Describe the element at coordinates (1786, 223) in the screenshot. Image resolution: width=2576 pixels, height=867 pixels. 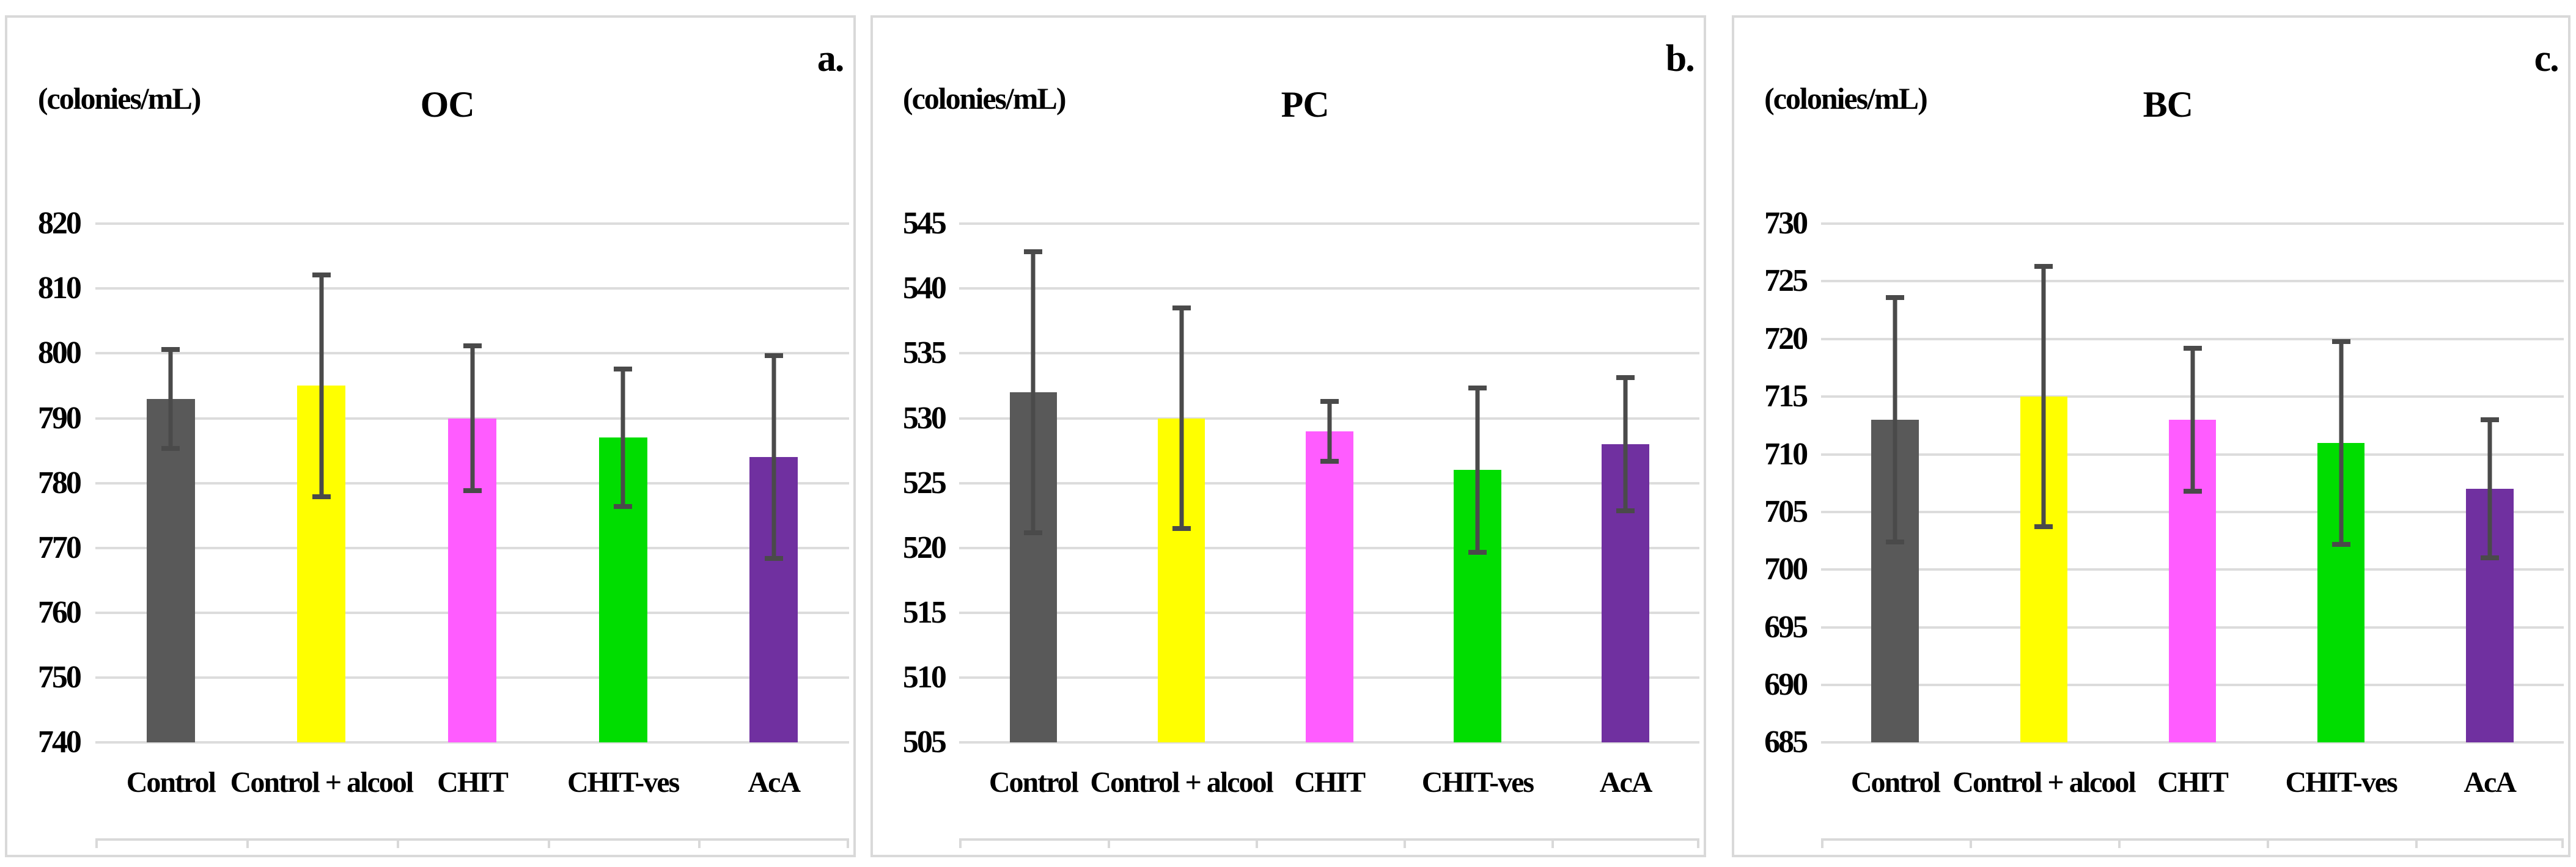
I see `y-tick-label: 730` at that location.